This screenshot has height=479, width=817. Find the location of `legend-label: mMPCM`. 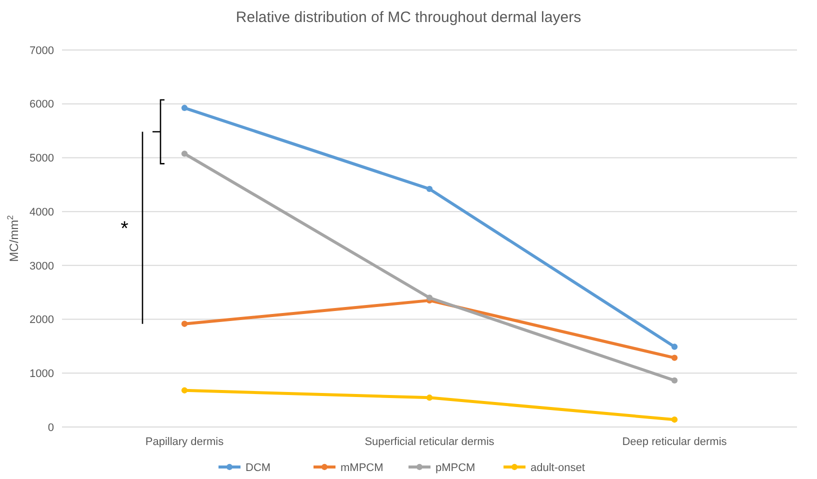

legend-label: mMPCM is located at coordinates (362, 468).